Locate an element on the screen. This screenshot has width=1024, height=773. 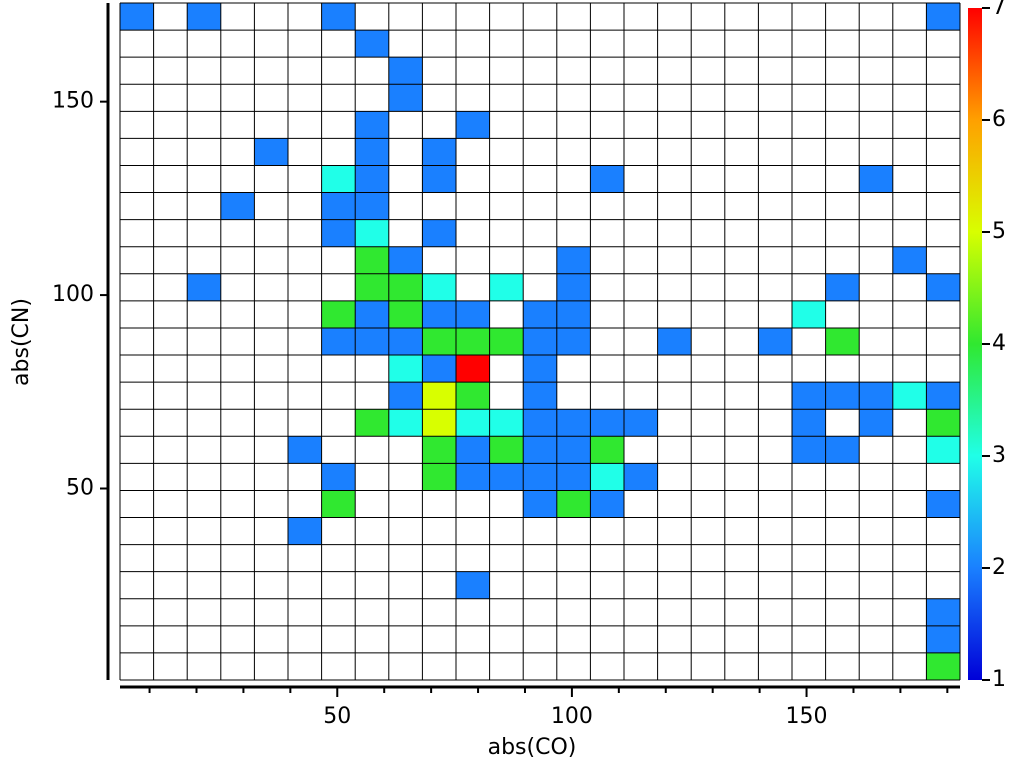
x-tick-label: 150 is located at coordinates (807, 716).